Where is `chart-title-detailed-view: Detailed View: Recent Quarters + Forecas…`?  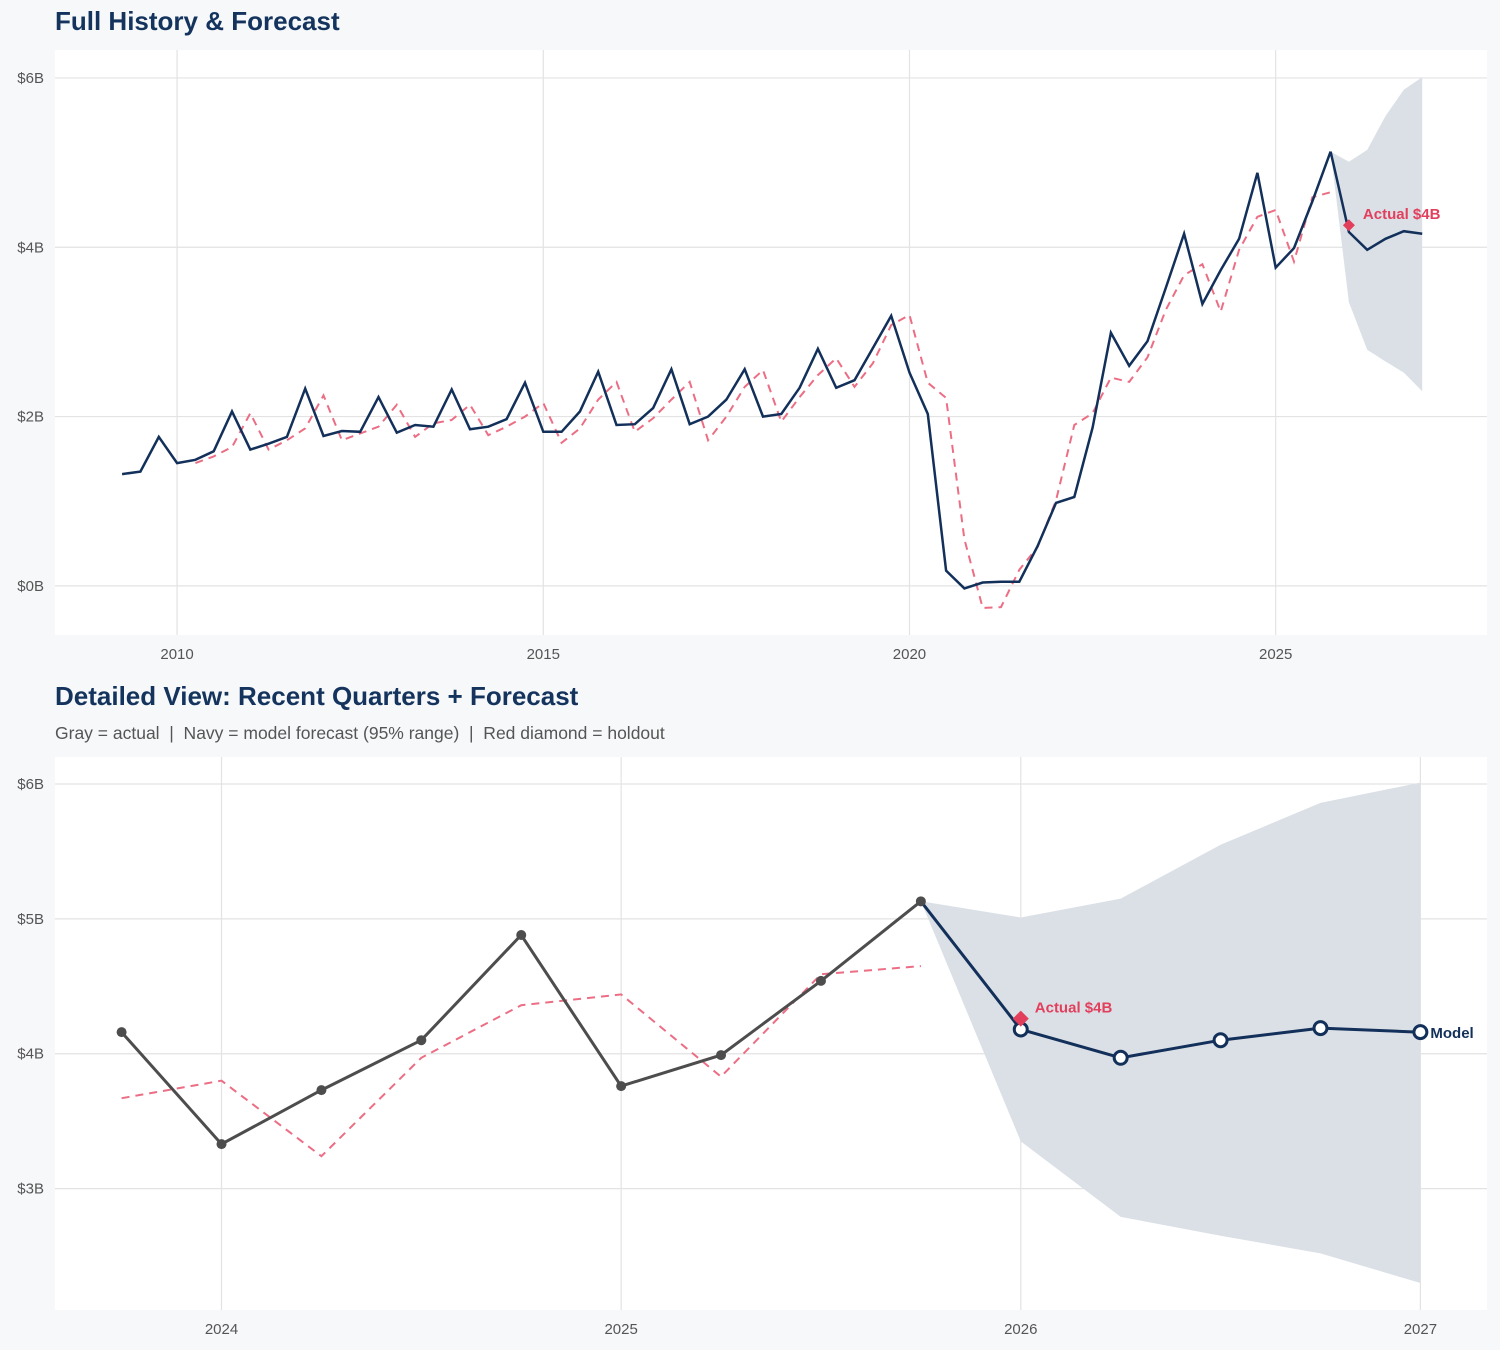
chart-title-detailed-view: Detailed View: Recent Quarters + Forecas… is located at coordinates (317, 696).